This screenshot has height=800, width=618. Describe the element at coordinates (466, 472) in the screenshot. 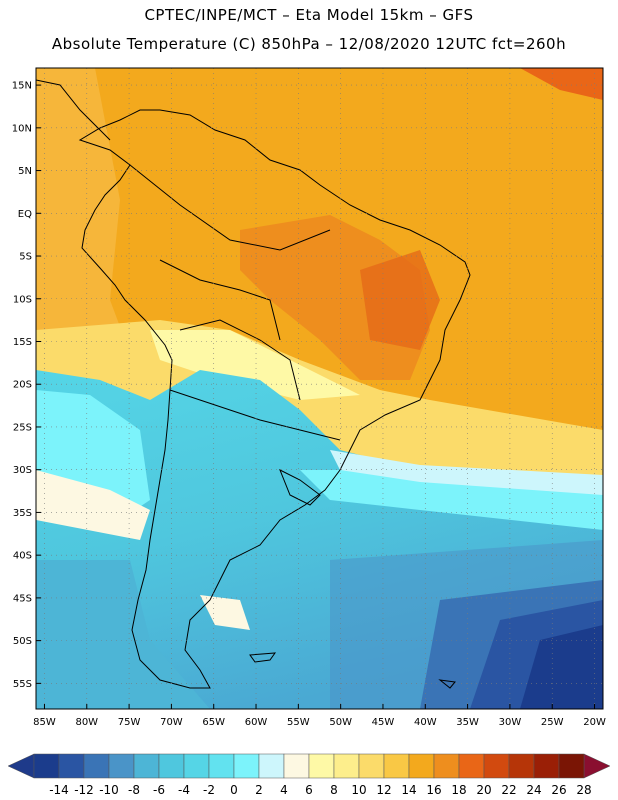

I see `field-white-band` at that location.